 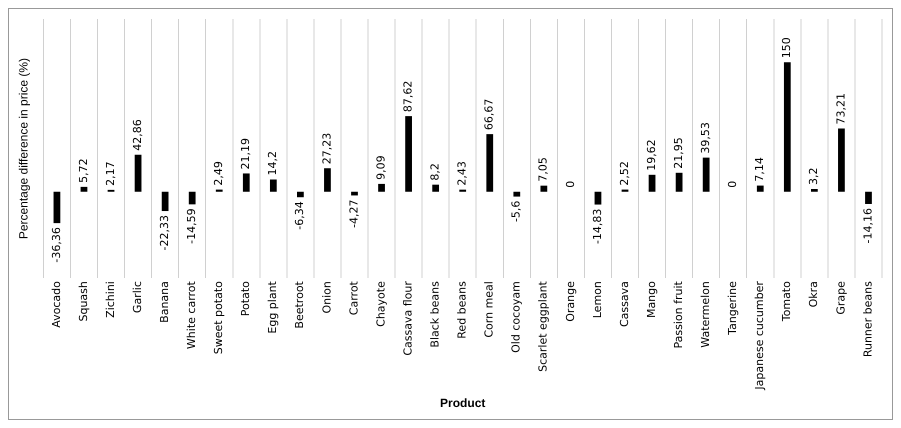 What do you see at coordinates (353, 213) in the screenshot?
I see `data-label: -4,27` at bounding box center [353, 213].